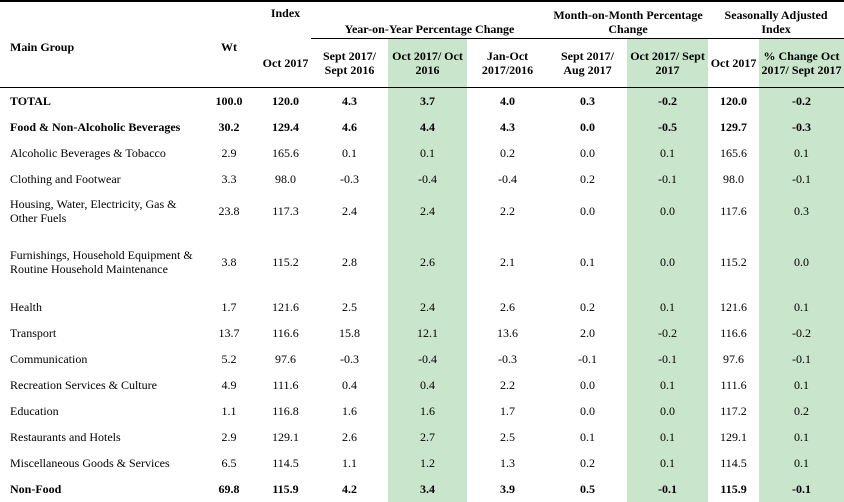 The height and width of the screenshot is (502, 844). I want to click on value-cell: 129.4, so click(285, 127).